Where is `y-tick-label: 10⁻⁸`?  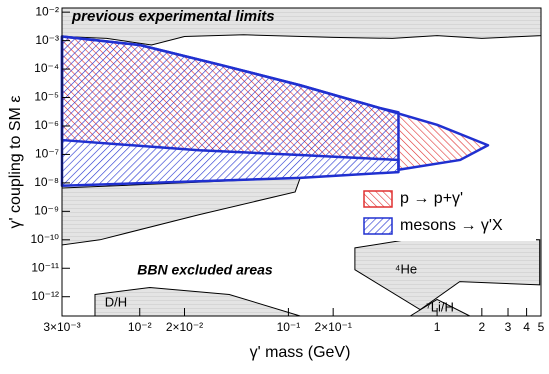
y-tick-label: 10⁻⁸ is located at coordinates (46, 182).